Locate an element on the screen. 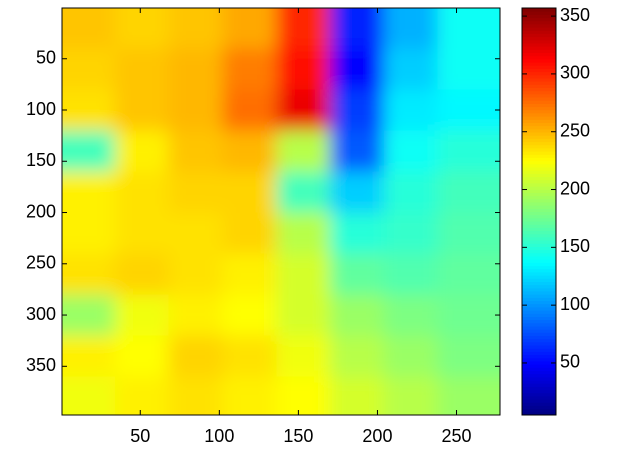 The image size is (619, 449). colorbar-tick-label: 100 is located at coordinates (575, 304).